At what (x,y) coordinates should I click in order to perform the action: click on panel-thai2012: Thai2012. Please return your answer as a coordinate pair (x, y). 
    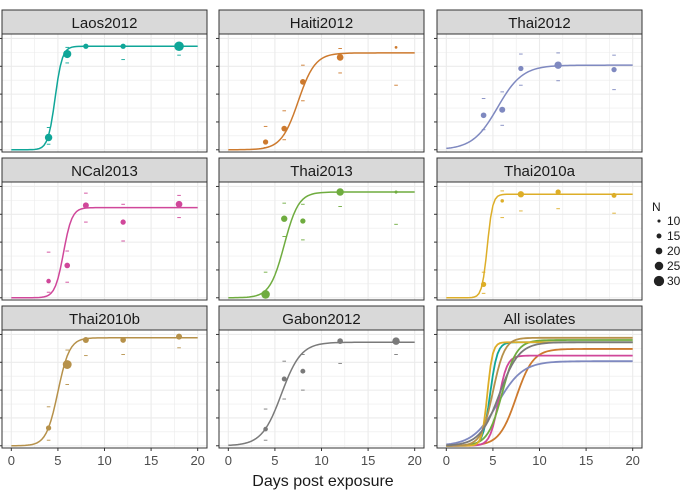
    Looking at the image, I should click on (538, 81).